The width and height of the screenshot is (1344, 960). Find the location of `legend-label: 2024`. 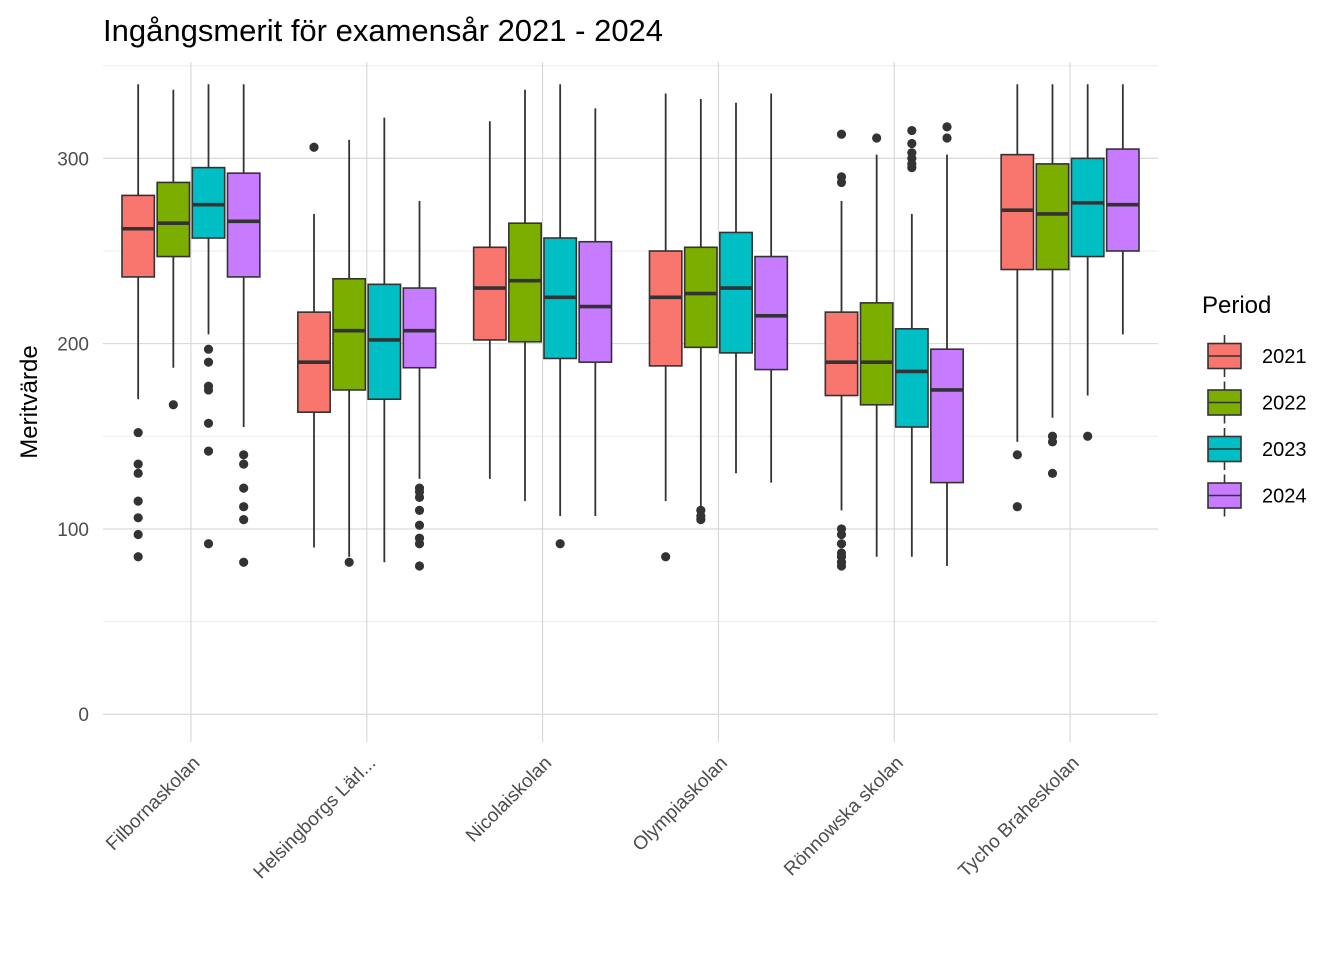

legend-label: 2024 is located at coordinates (1284, 497).